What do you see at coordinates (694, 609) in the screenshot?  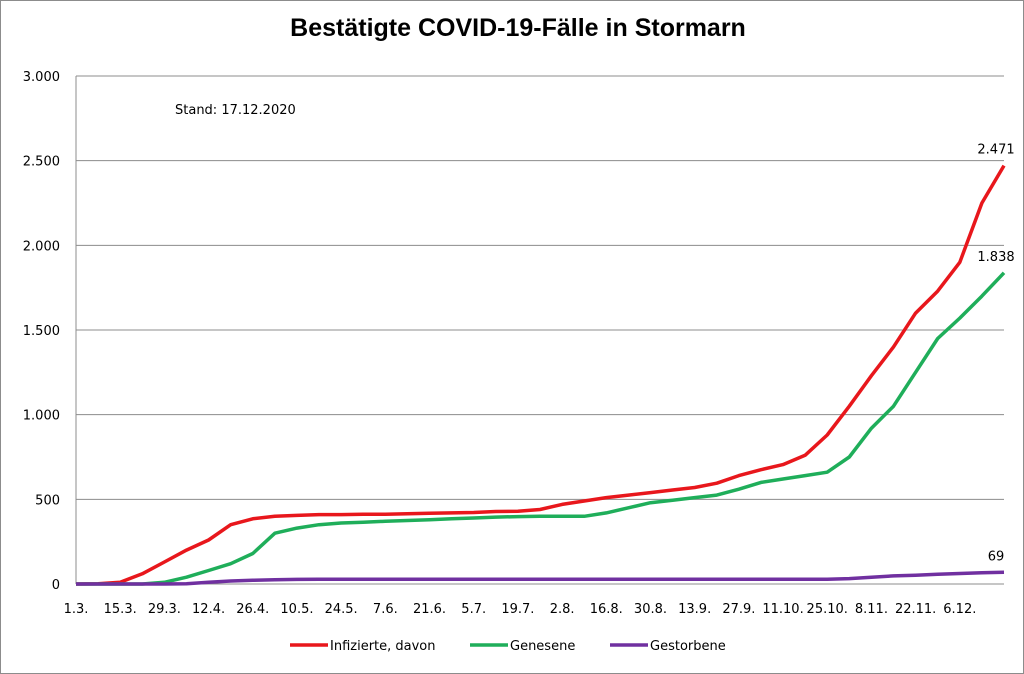 I see `x-tick-label: 13.9.` at bounding box center [694, 609].